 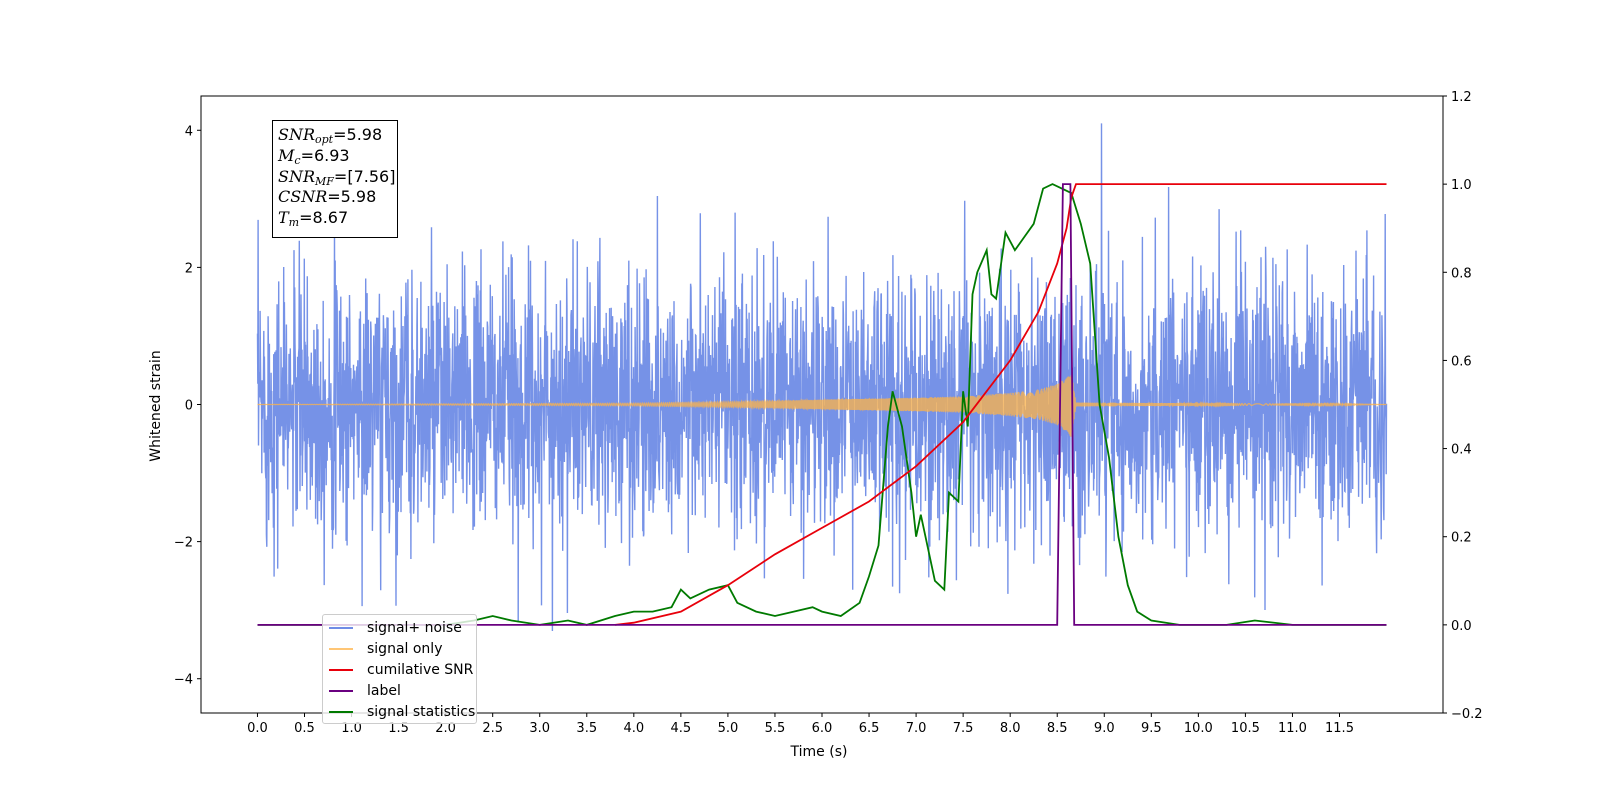 What do you see at coordinates (414, 627) in the screenshot?
I see `legend-label: signal+ noise` at bounding box center [414, 627].